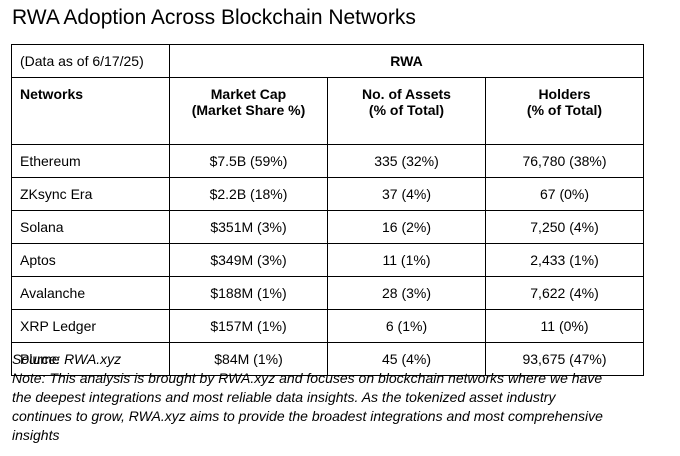 This screenshot has height=456, width=680. I want to click on market-cap-cell: $84M (1%), so click(248, 359).